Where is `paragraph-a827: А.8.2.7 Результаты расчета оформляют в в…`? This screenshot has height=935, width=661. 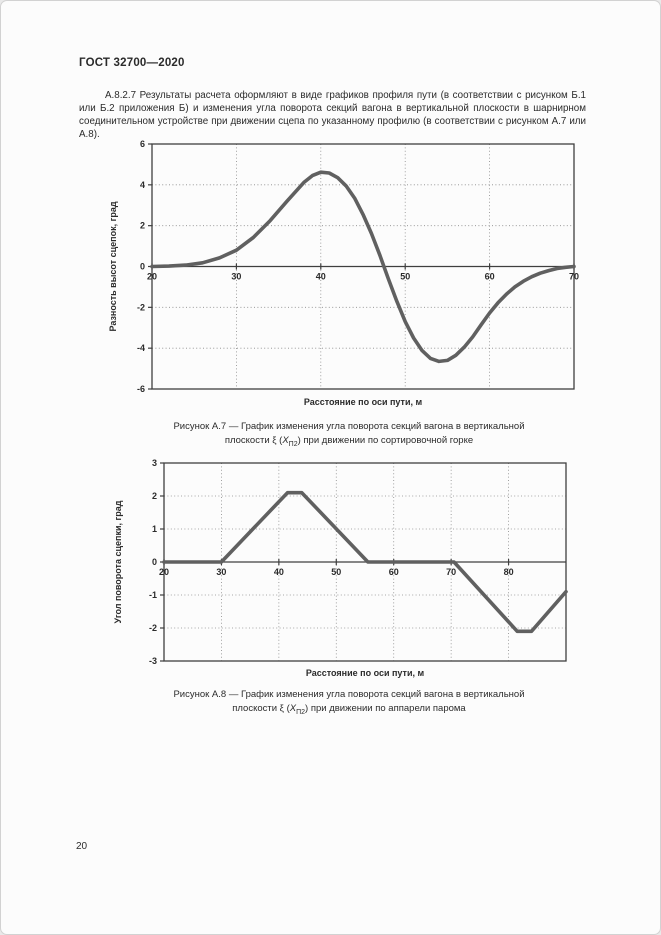
paragraph-a827: А.8.2.7 Результаты расчета оформляют в в… is located at coordinates (332, 115).